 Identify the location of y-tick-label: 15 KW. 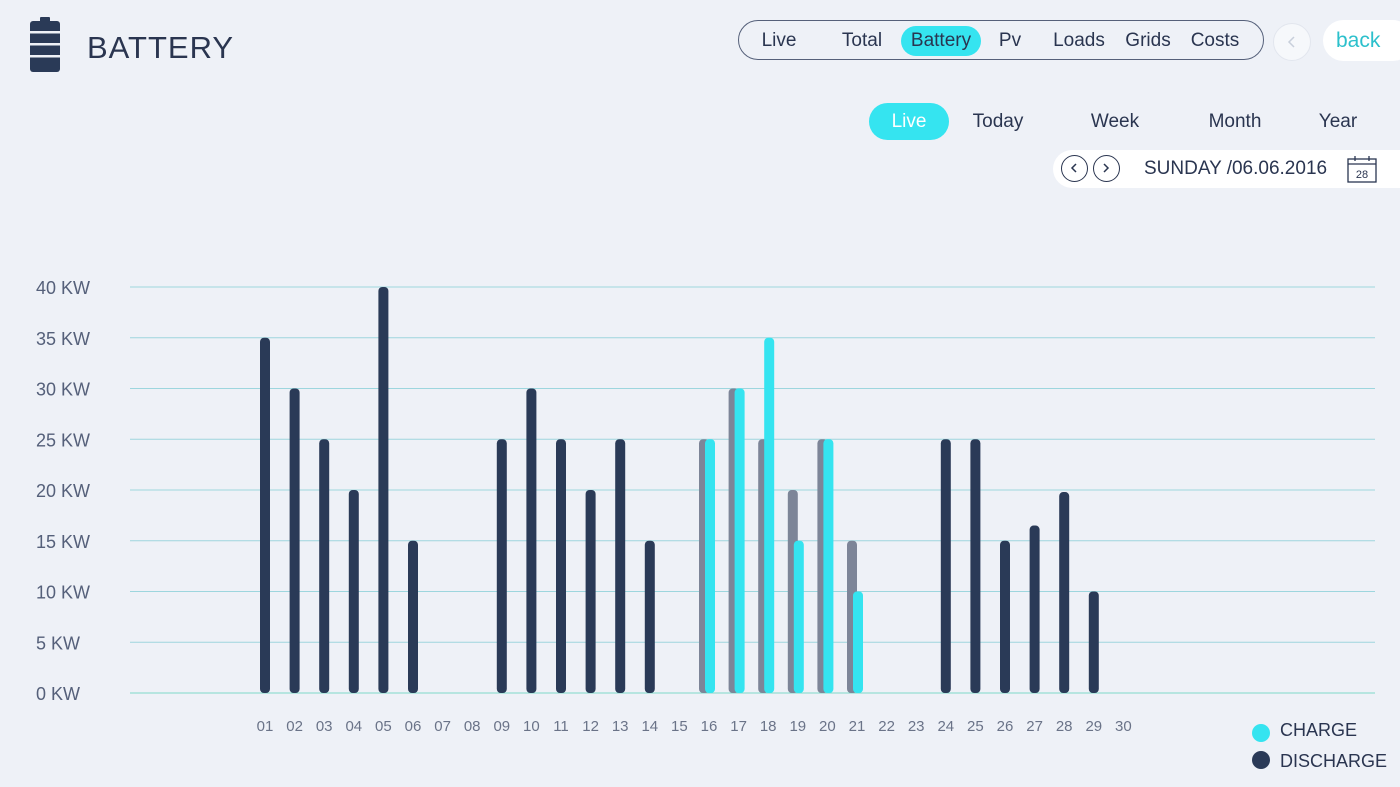
(63, 542).